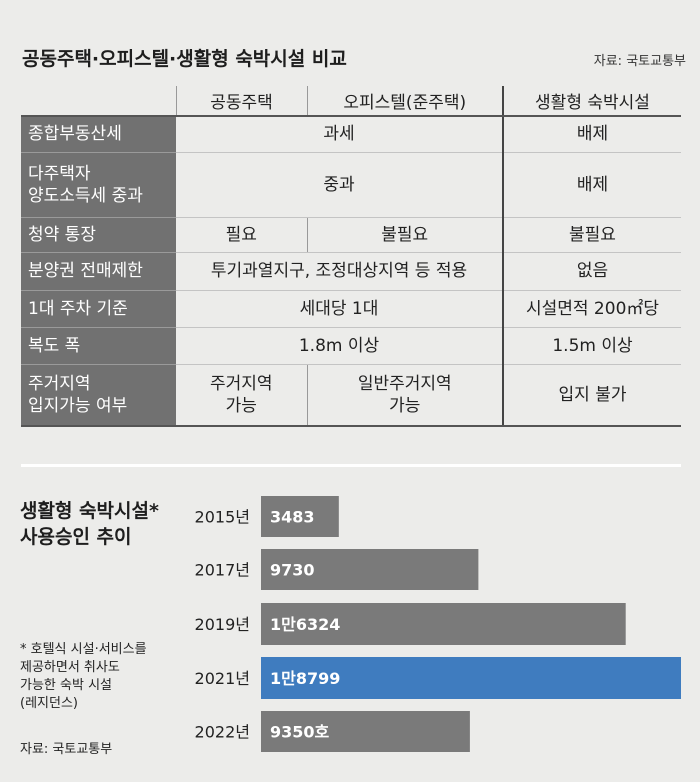 This screenshot has height=782, width=700. What do you see at coordinates (98, 271) in the screenshot?
I see `row-label: 분양권 전매제한` at bounding box center [98, 271].